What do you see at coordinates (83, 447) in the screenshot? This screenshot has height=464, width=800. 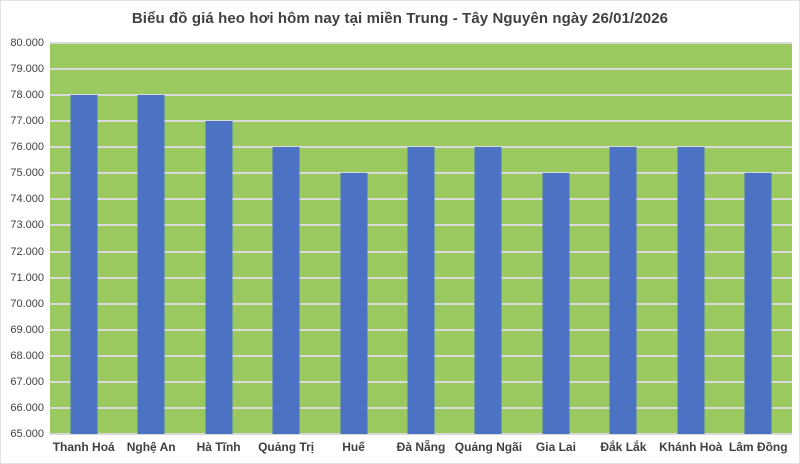 I see `x-axis-tick-label: Thanh Hoá` at bounding box center [83, 447].